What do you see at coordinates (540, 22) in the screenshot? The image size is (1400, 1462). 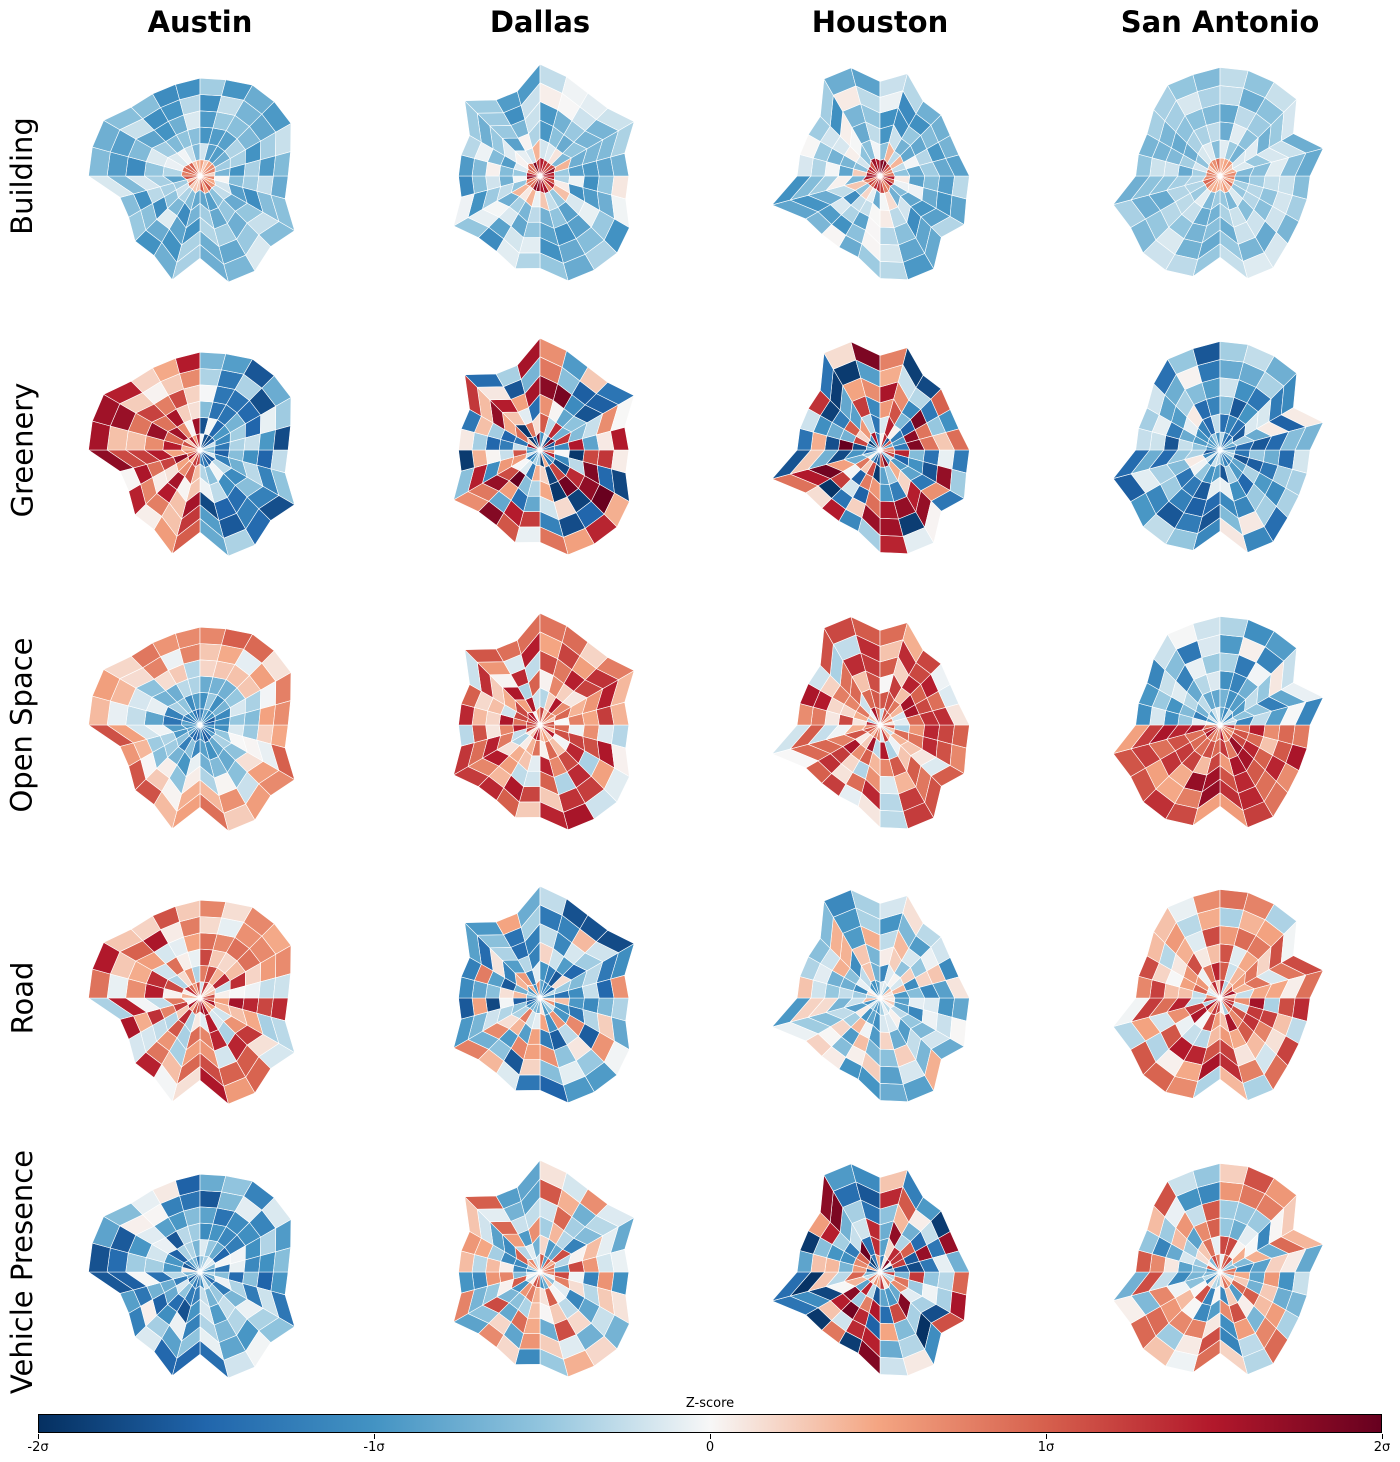 I see `city-title-dallas: Dallas` at bounding box center [540, 22].